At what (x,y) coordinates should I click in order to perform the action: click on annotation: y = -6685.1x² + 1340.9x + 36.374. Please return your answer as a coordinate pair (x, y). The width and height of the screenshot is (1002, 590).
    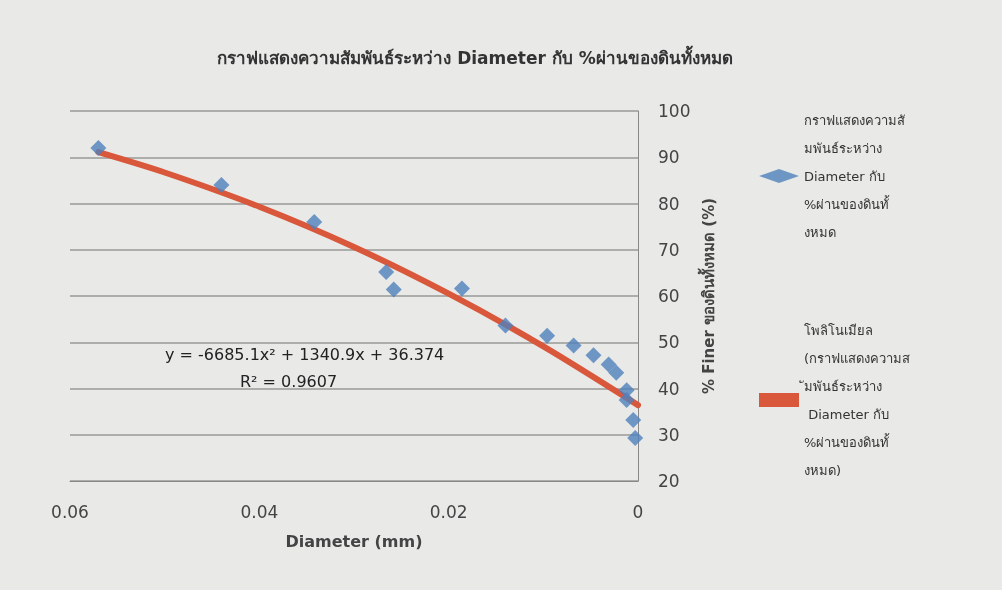
    Looking at the image, I should click on (305, 354).